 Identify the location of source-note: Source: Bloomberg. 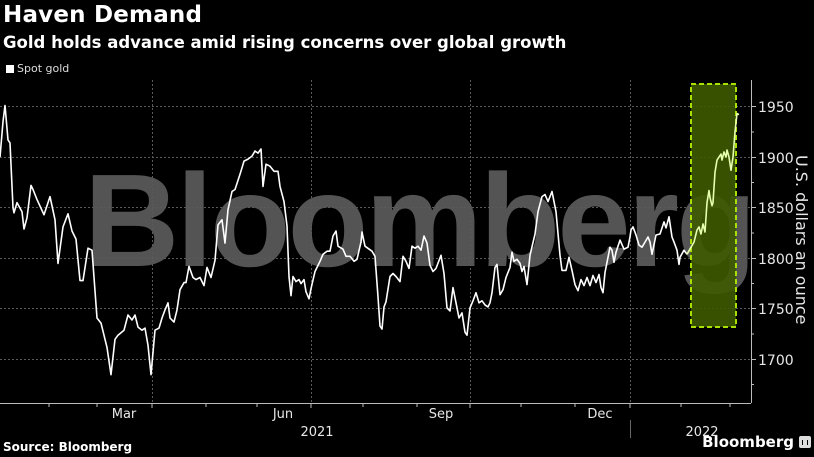
(68, 447).